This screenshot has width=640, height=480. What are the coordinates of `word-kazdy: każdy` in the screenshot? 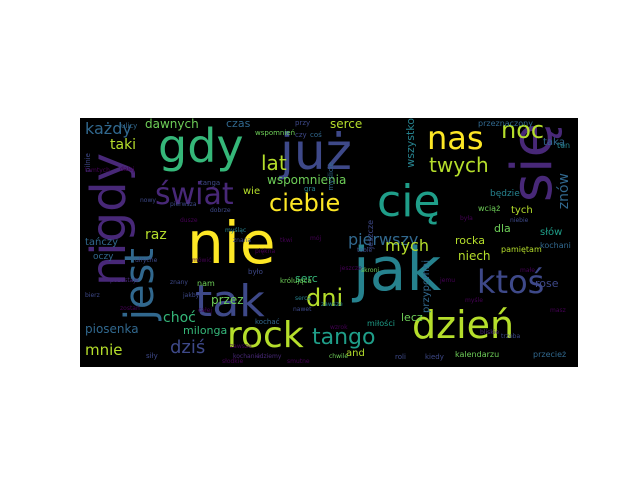 It's located at (108, 128).